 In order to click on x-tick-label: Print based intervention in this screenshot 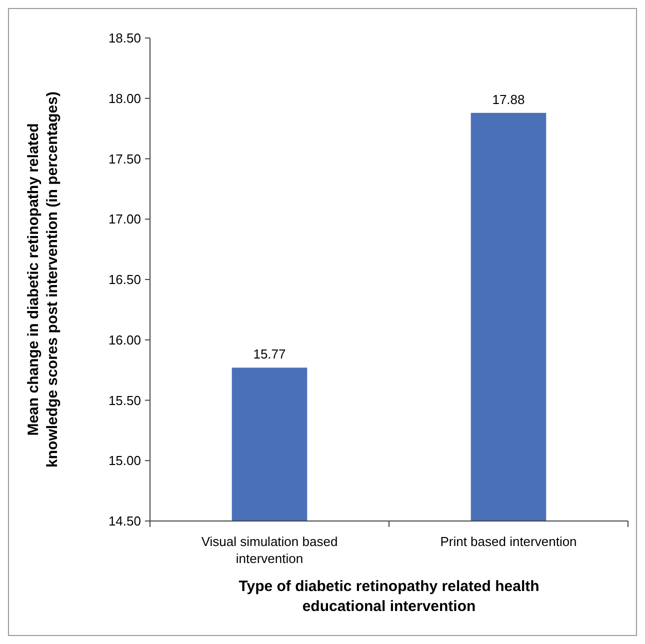, I will do `click(508, 541)`.